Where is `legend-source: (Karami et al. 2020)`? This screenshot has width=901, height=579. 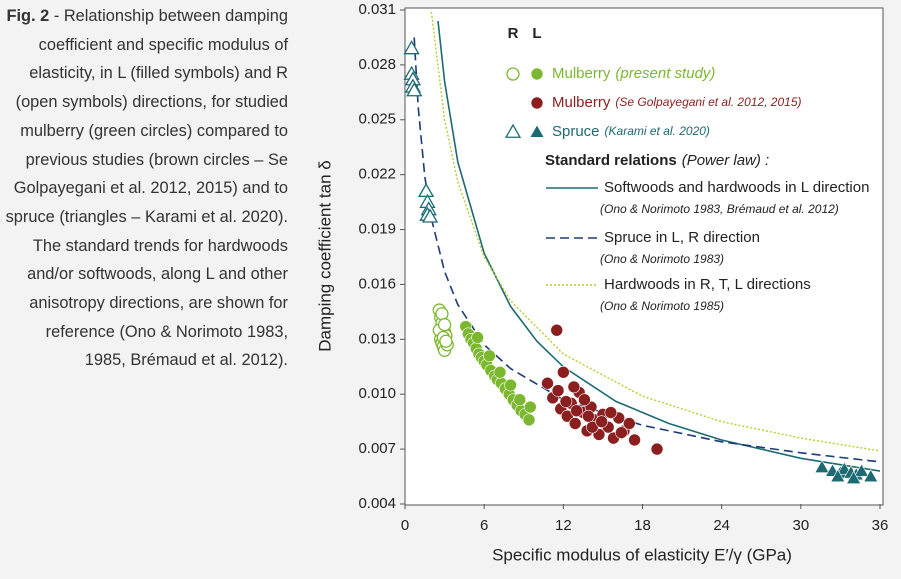 legend-source: (Karami et al. 2020) is located at coordinates (657, 131).